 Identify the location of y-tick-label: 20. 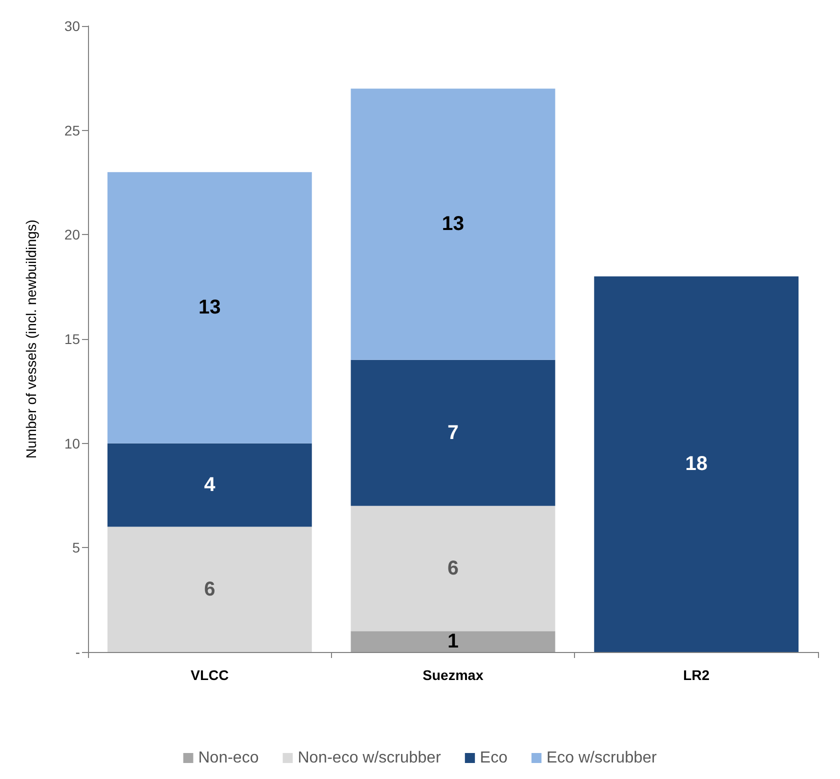
(72, 234).